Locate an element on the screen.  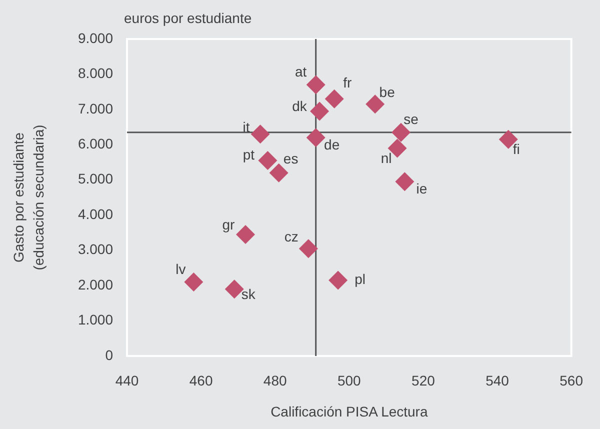
y-tick-label: 3.000 is located at coordinates (96, 249).